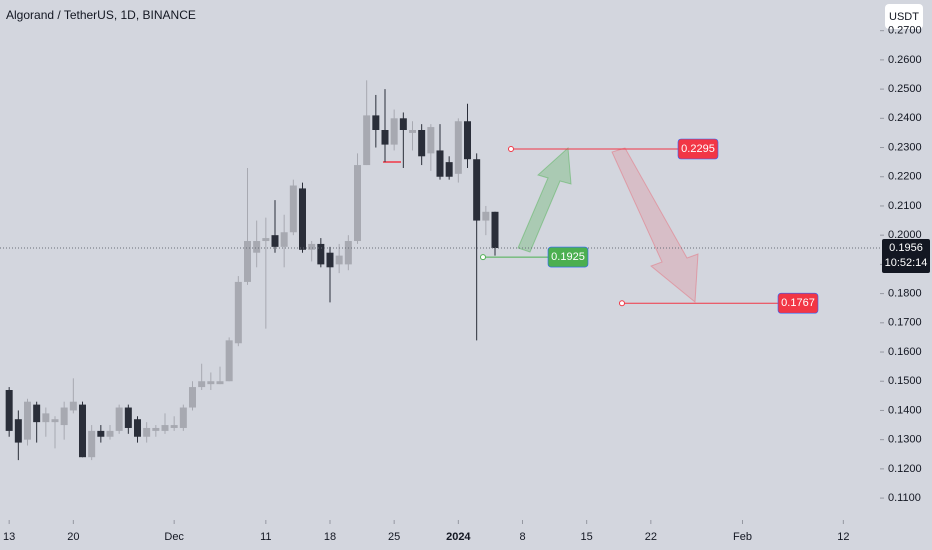  What do you see at coordinates (905, 469) in the screenshot?
I see `y-tick-label: 0.1200` at bounding box center [905, 469].